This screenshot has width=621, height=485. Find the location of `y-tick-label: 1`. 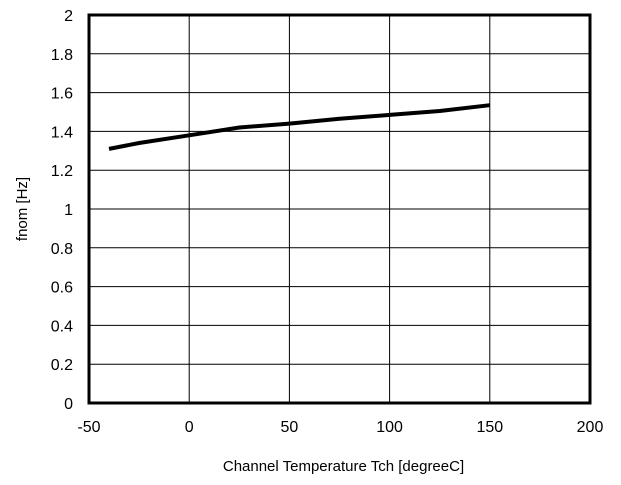

y-tick-label: 1 is located at coordinates (68, 210).